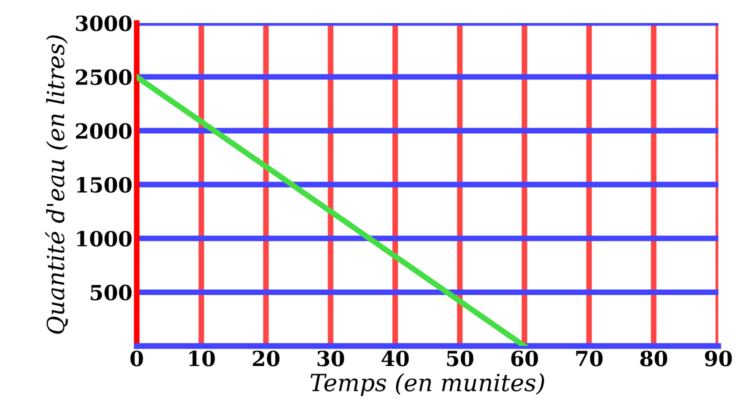  I want to click on y-tick-label: 2000, so click(104, 131).